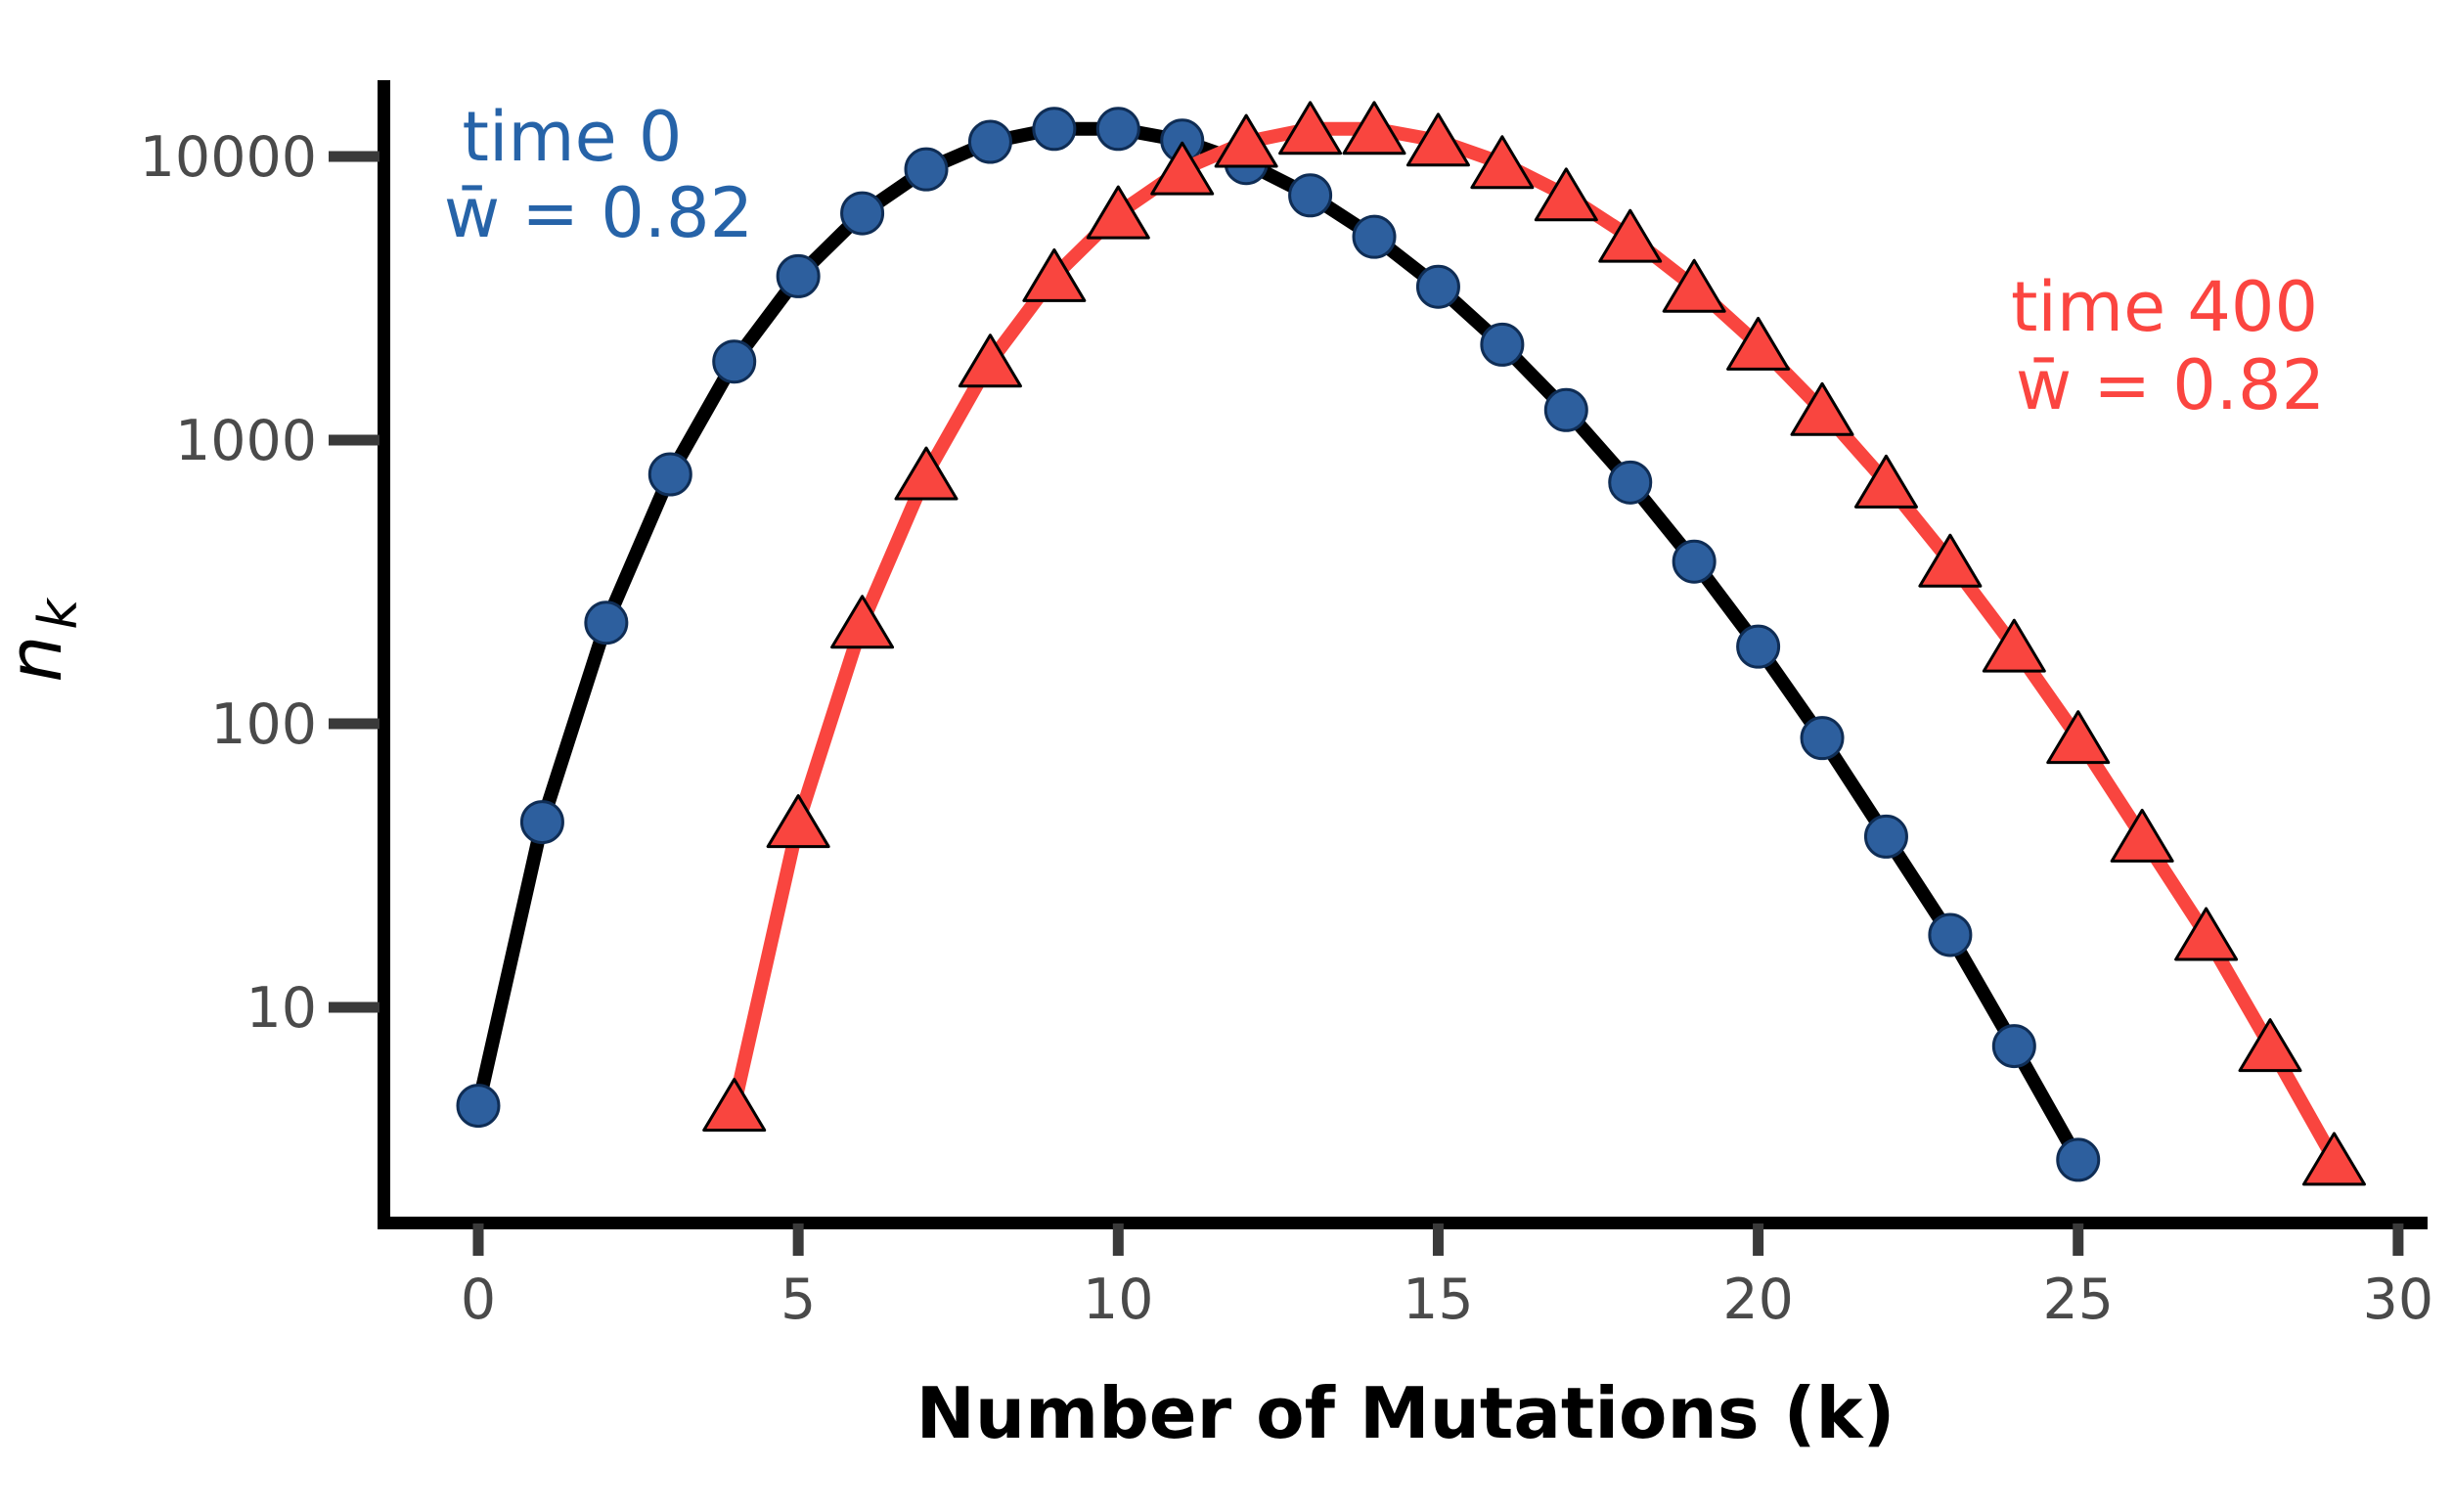 The image size is (2453, 1512). Describe the element at coordinates (264, 725) in the screenshot. I see `y-tick-label: 100` at that location.